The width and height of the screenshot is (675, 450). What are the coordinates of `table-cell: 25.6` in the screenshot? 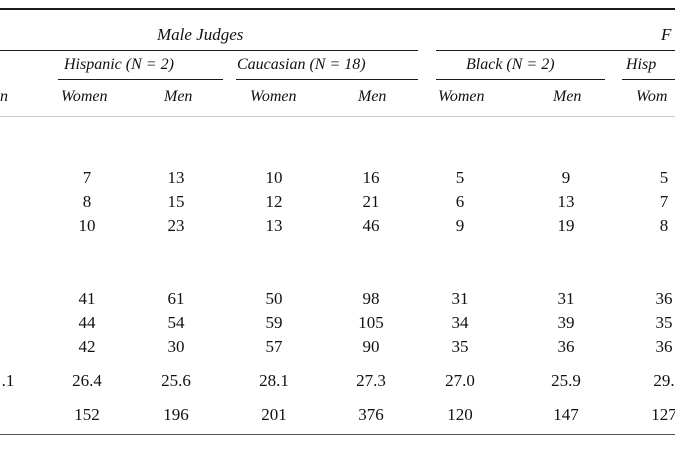 It's located at (176, 380).